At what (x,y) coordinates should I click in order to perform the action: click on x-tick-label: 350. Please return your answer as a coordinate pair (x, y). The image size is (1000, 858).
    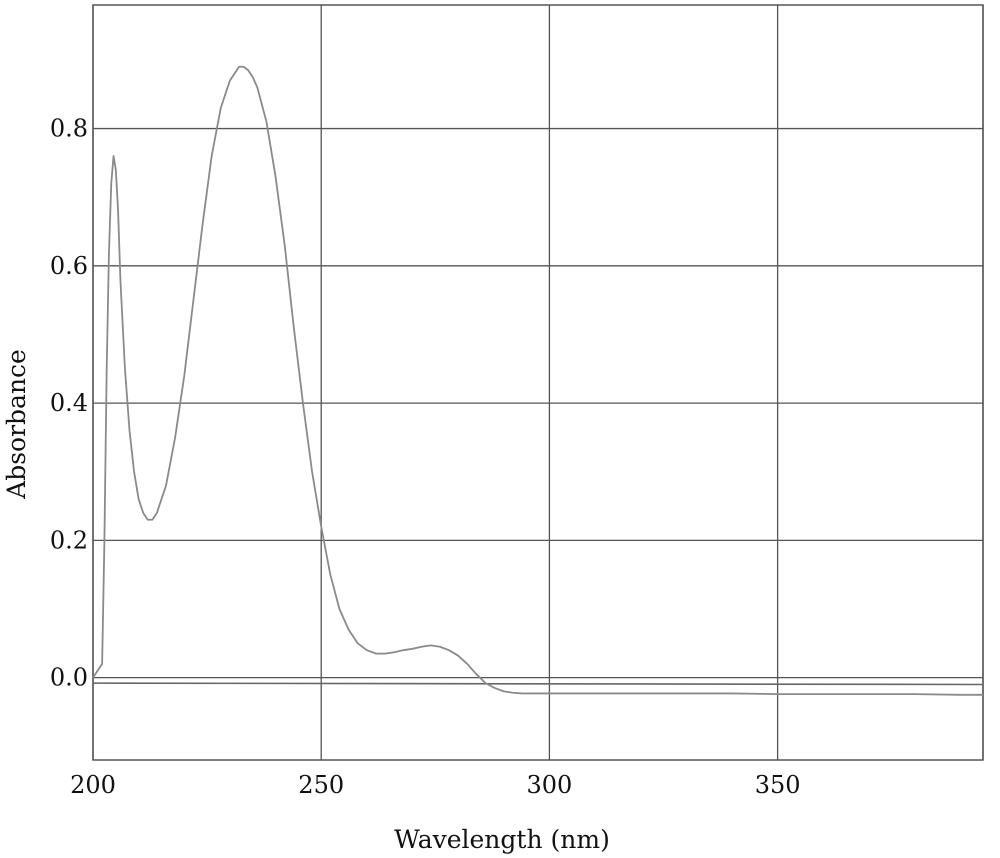
    Looking at the image, I should click on (778, 785).